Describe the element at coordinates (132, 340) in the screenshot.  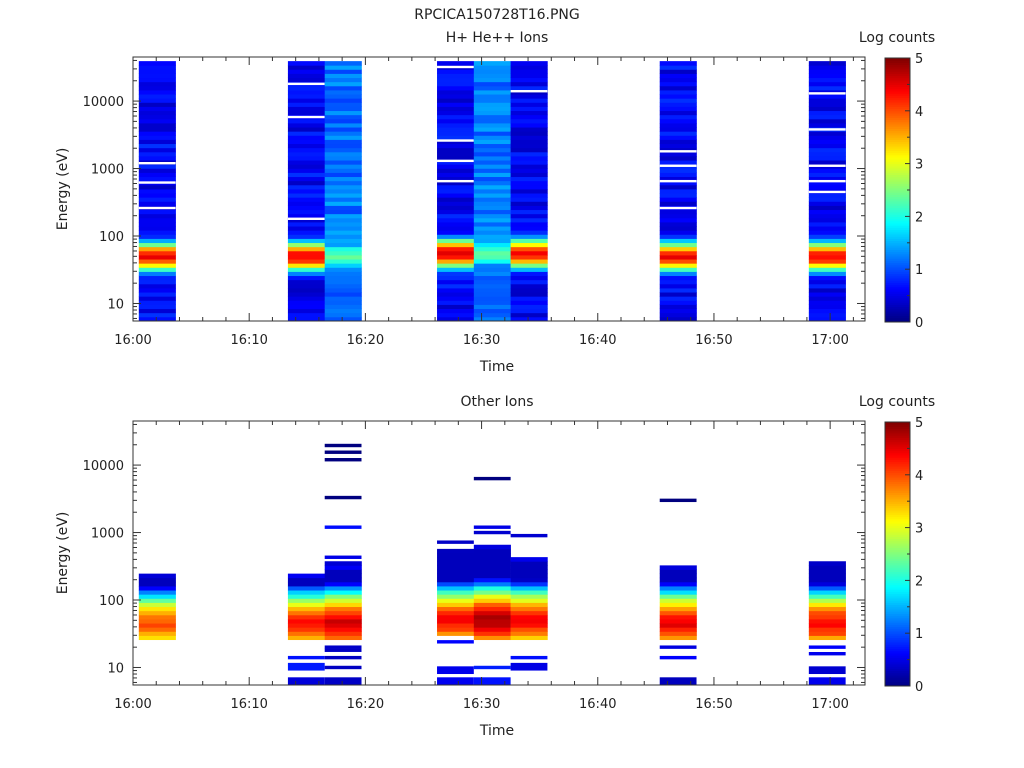
I see `x-tick-label: 16:00` at that location.